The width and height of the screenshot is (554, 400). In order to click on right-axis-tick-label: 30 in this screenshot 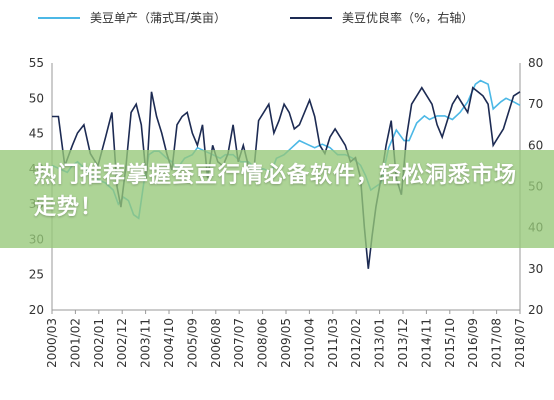, I will do `click(535, 269)`.